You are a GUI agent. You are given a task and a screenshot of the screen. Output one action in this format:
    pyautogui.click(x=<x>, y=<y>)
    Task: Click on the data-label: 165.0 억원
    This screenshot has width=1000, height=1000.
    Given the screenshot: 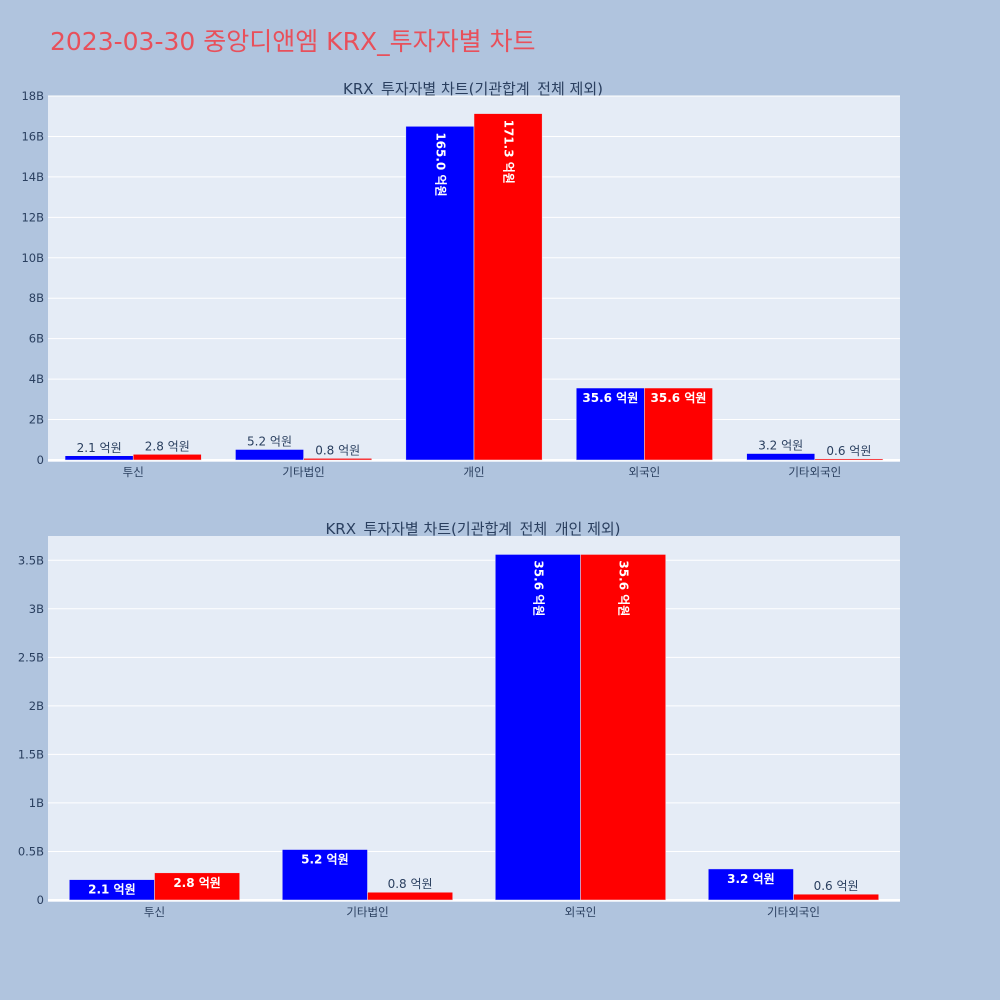 What is the action you would take?
    pyautogui.click(x=440, y=164)
    